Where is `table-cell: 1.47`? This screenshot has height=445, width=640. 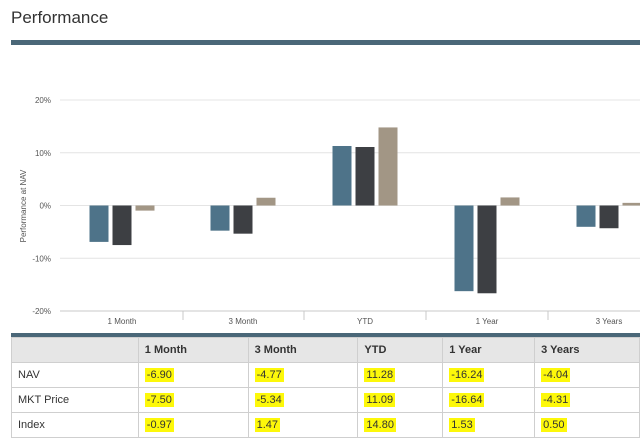 table-cell: 1.47 is located at coordinates (303, 425).